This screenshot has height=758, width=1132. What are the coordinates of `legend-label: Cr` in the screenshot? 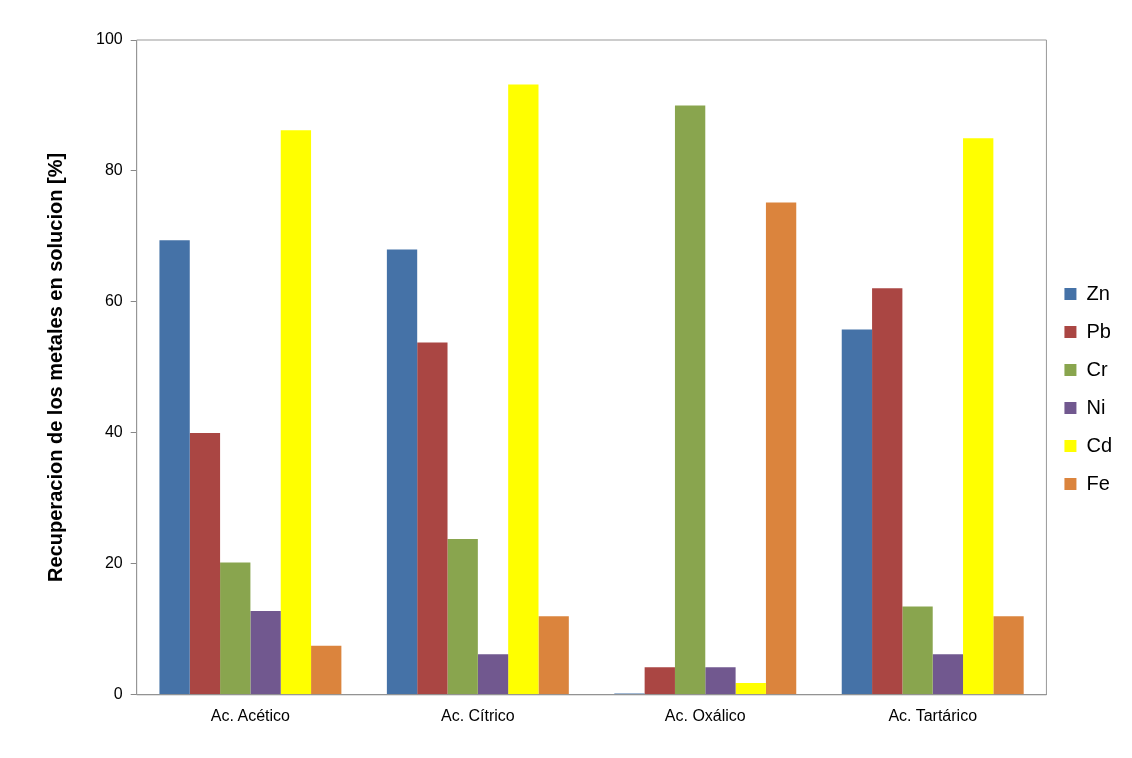 It's located at (1097, 368).